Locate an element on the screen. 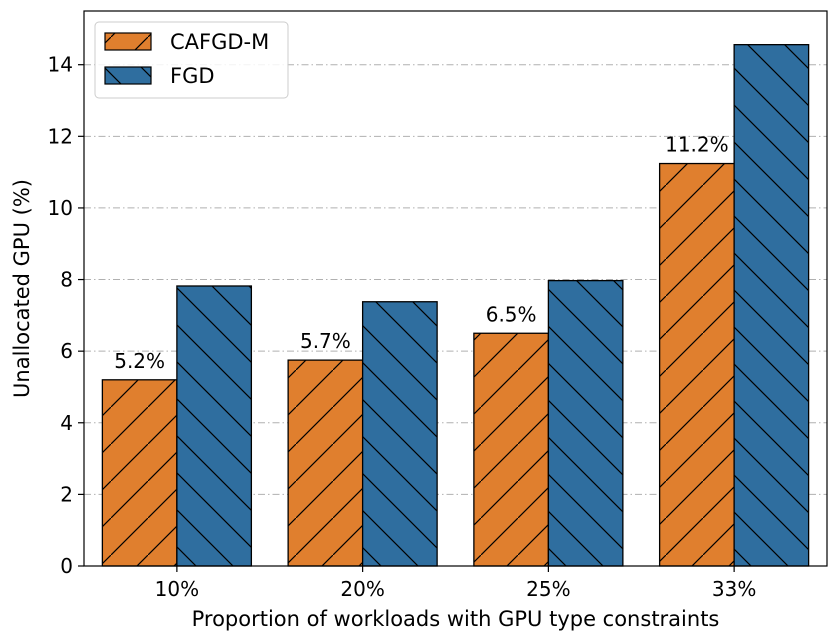 The width and height of the screenshot is (839, 642). y-tick-label: 10 is located at coordinates (60, 208).